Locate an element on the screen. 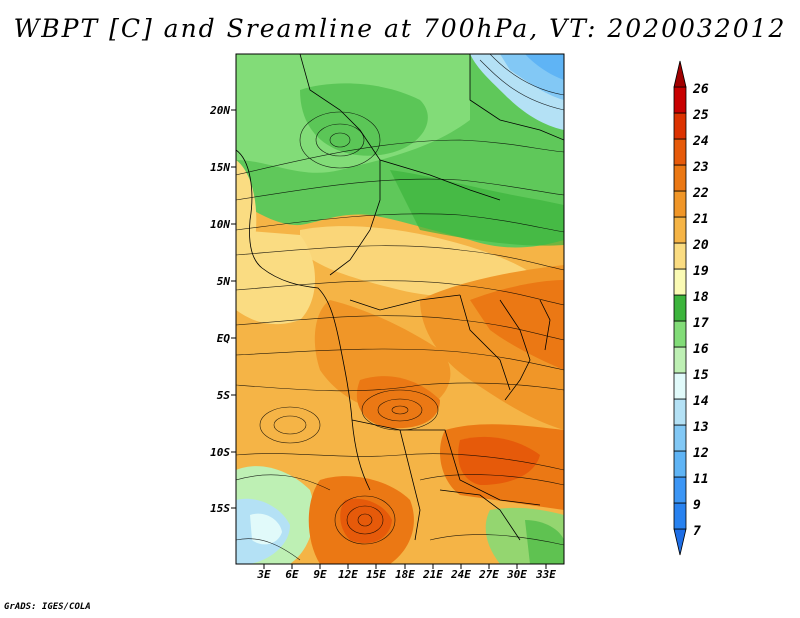  lon-label: 3E is located at coordinates (263, 574).